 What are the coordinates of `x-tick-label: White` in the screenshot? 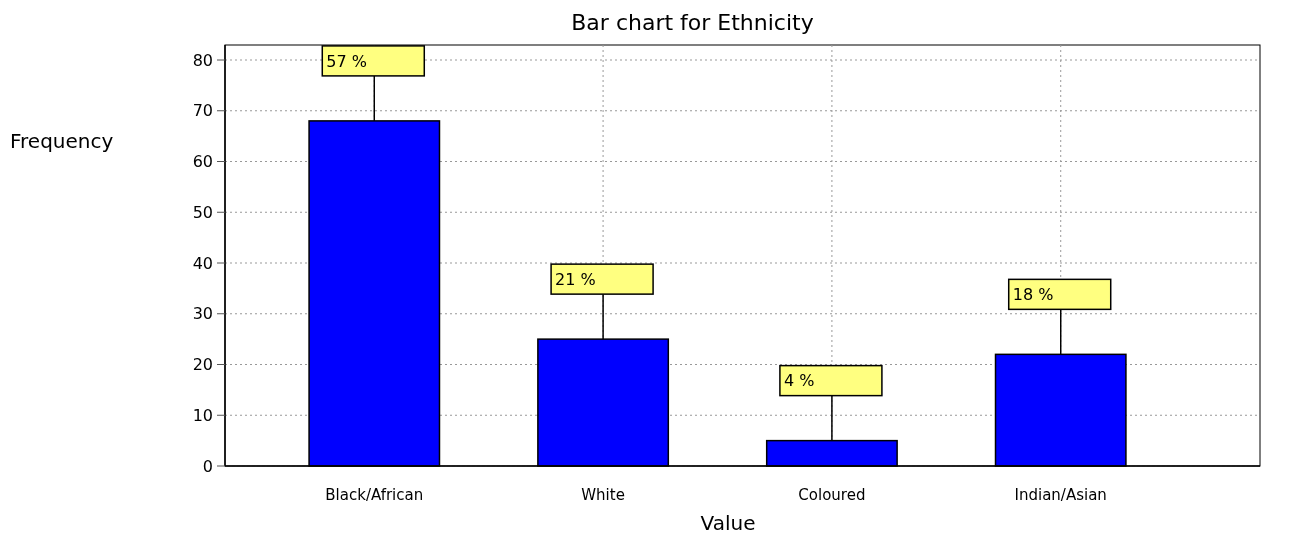 It's located at (603, 495).